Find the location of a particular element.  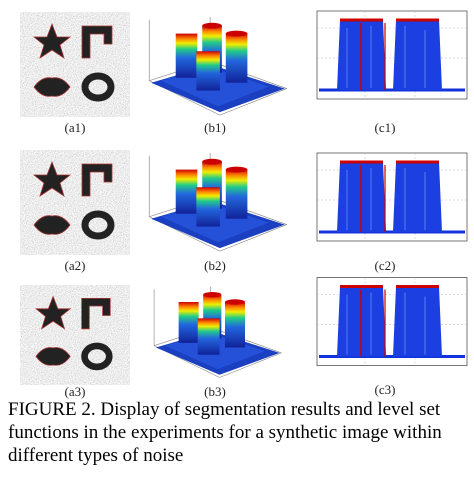

panel-label: (c3) is located at coordinates (385, 389).